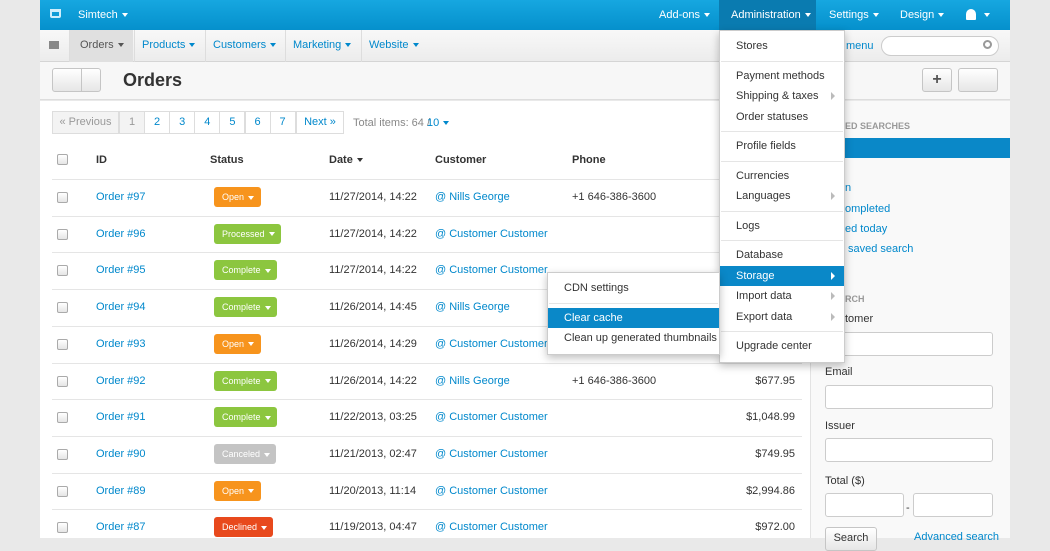  Describe the element at coordinates (121, 527) in the screenshot. I see `order-id: Order #87` at that location.